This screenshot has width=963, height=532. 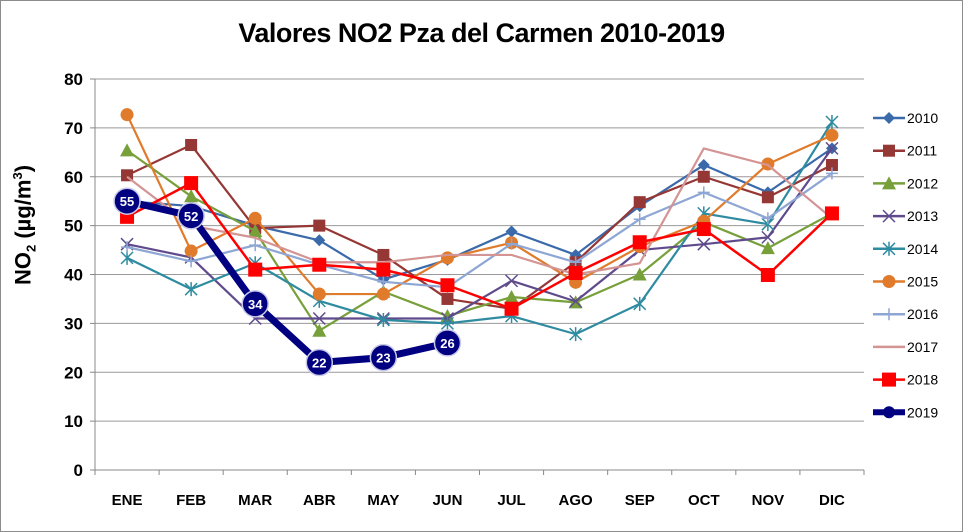 I want to click on legend-marker-2011, so click(x=889, y=150).